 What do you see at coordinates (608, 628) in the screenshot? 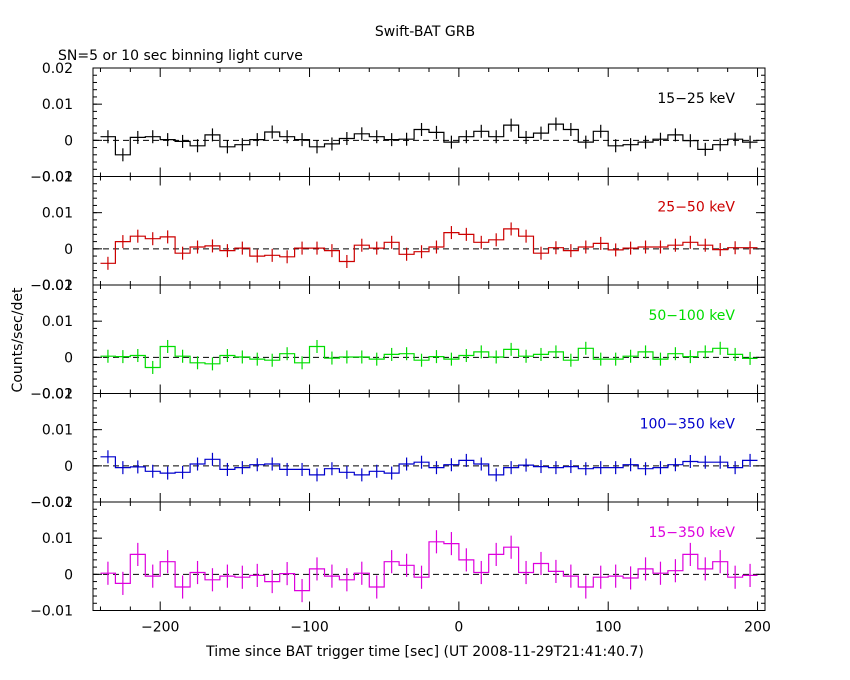
I see `x-tick-label: 100` at bounding box center [608, 628].